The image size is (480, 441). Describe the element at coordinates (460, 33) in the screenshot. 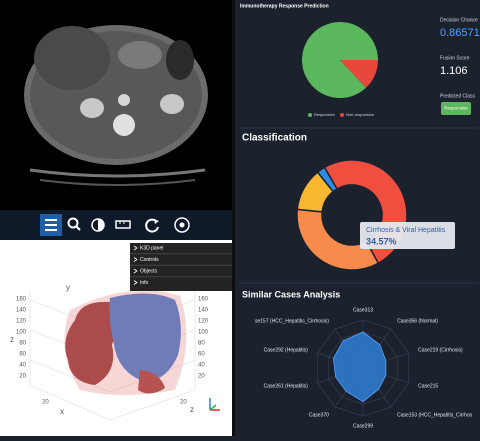

I see `decision-chance: 0.865715` at that location.